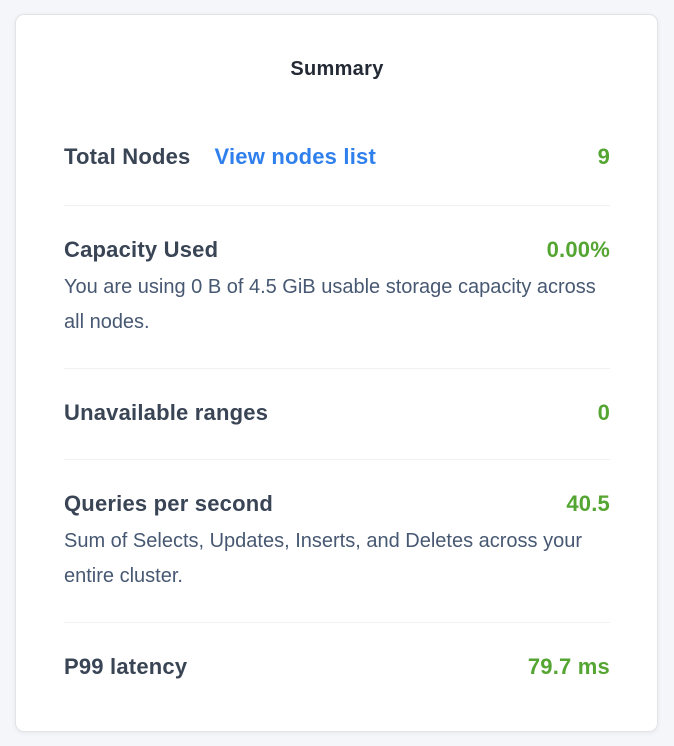 The width and height of the screenshot is (674, 746). Describe the element at coordinates (337, 504) in the screenshot. I see `stat-row: Queries per second 40.5` at that location.